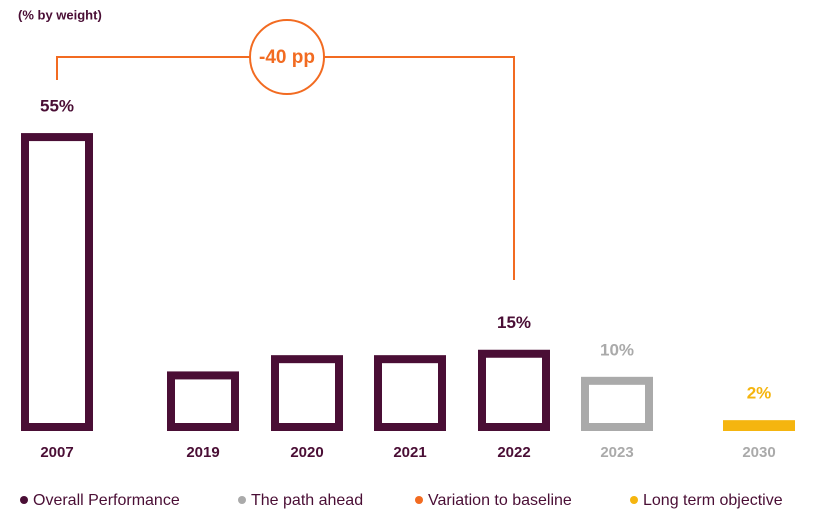 The image size is (829, 513). I want to click on value-label: 15%, so click(514, 322).